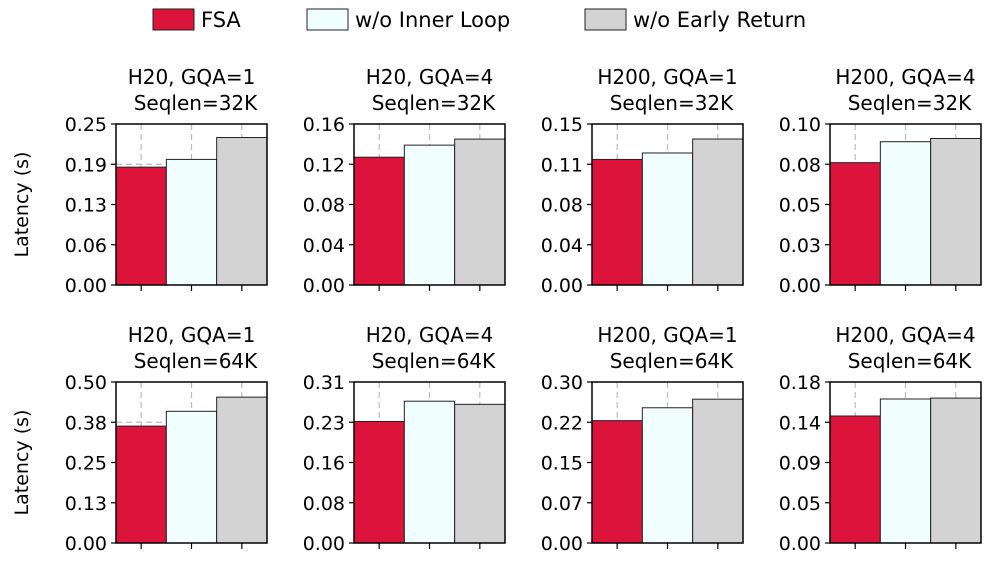  Describe the element at coordinates (86, 383) in the screenshot. I see `y-tick-label: 0.50` at that location.